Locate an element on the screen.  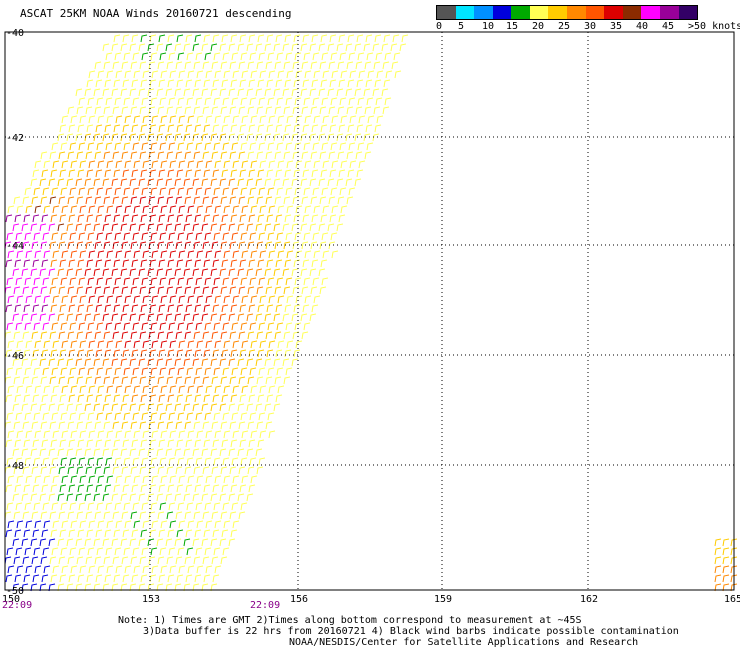
legend-label: 35 is located at coordinates (616, 26).